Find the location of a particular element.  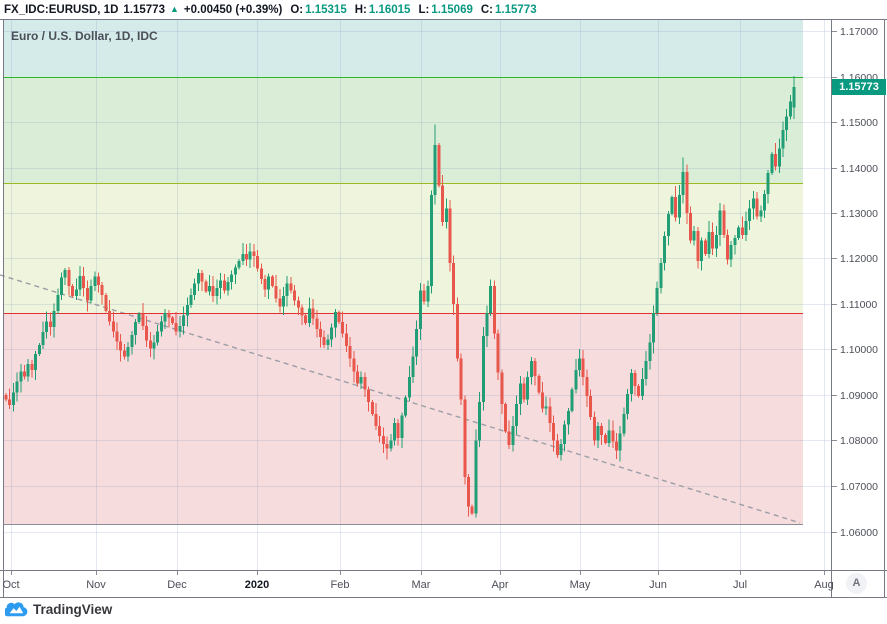

price-axis-label: 1.13000 is located at coordinates (859, 214).